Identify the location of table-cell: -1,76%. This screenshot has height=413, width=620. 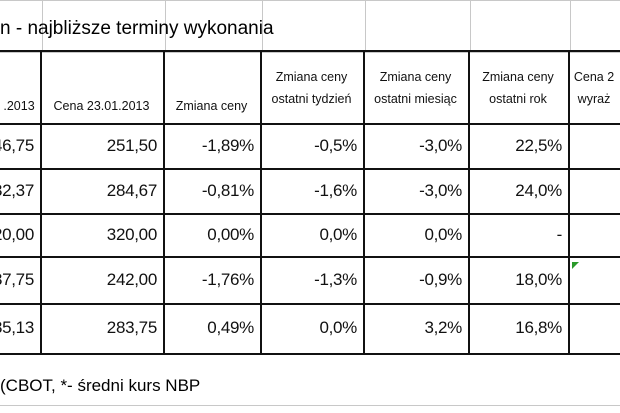
(212, 280).